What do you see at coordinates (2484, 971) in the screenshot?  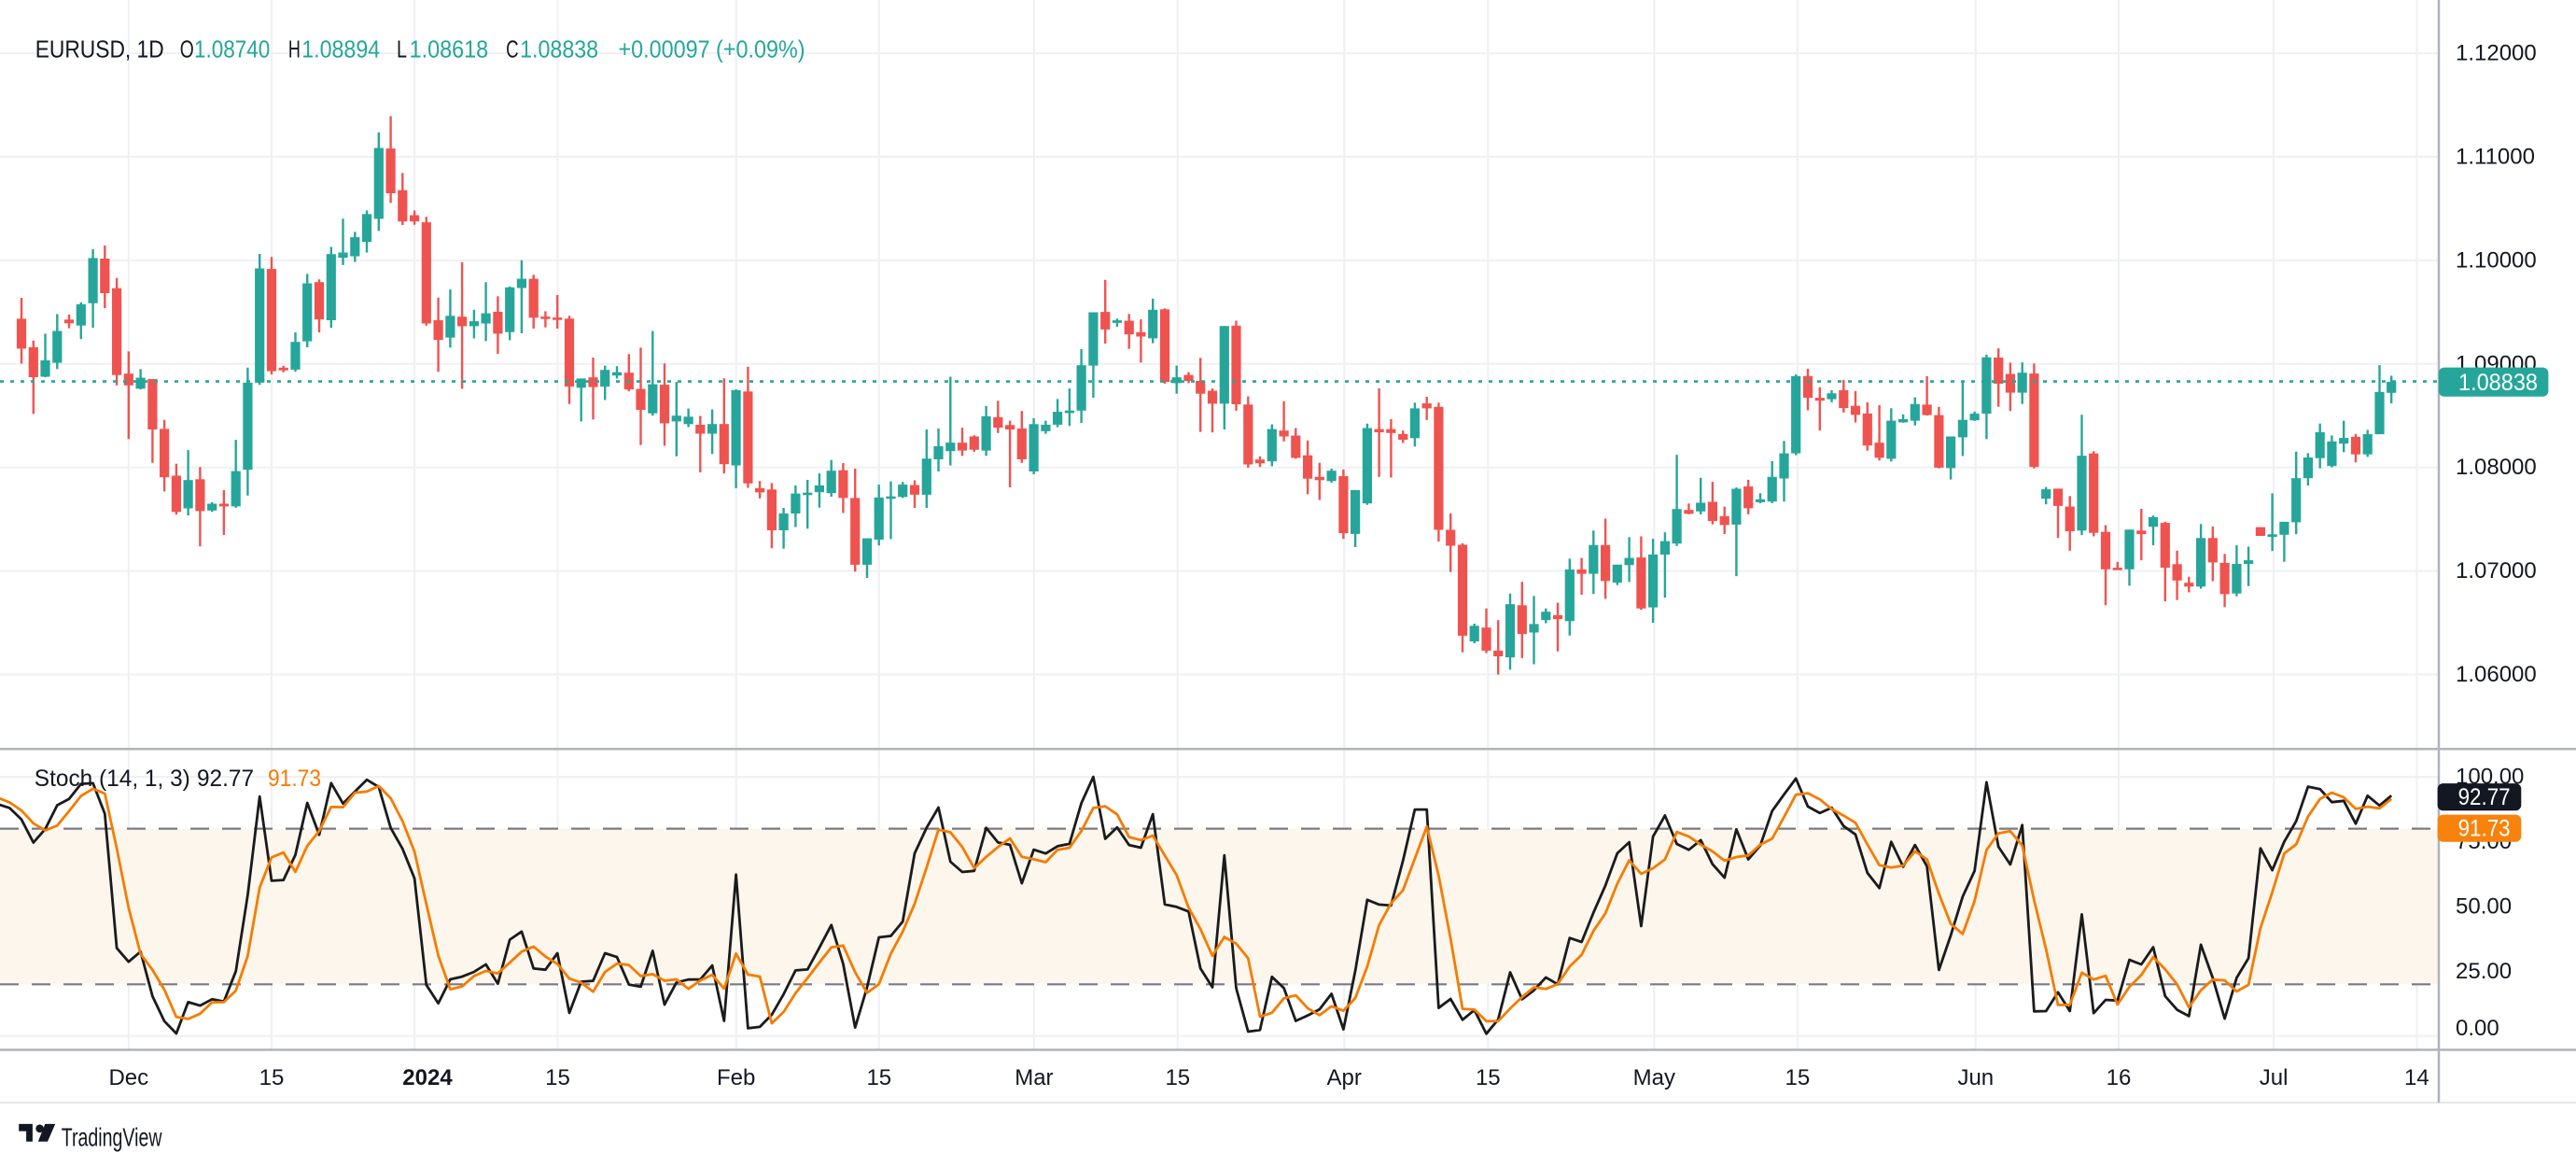 I see `svg-text: 25.00` at bounding box center [2484, 971].